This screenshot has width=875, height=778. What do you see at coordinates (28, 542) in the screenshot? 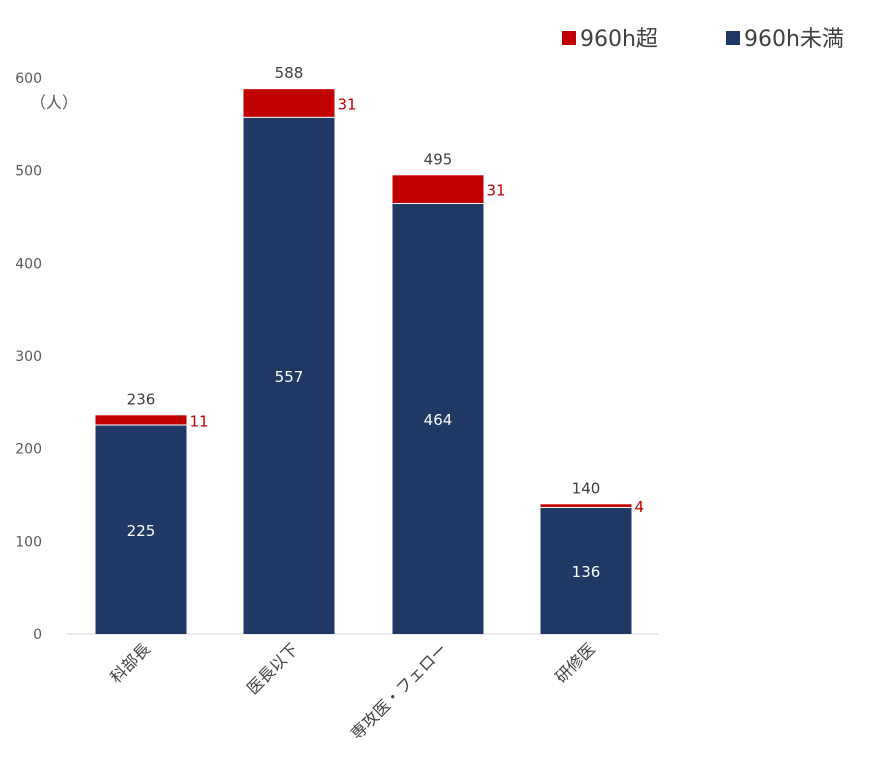
I see `y-tick-label: 100` at bounding box center [28, 542].